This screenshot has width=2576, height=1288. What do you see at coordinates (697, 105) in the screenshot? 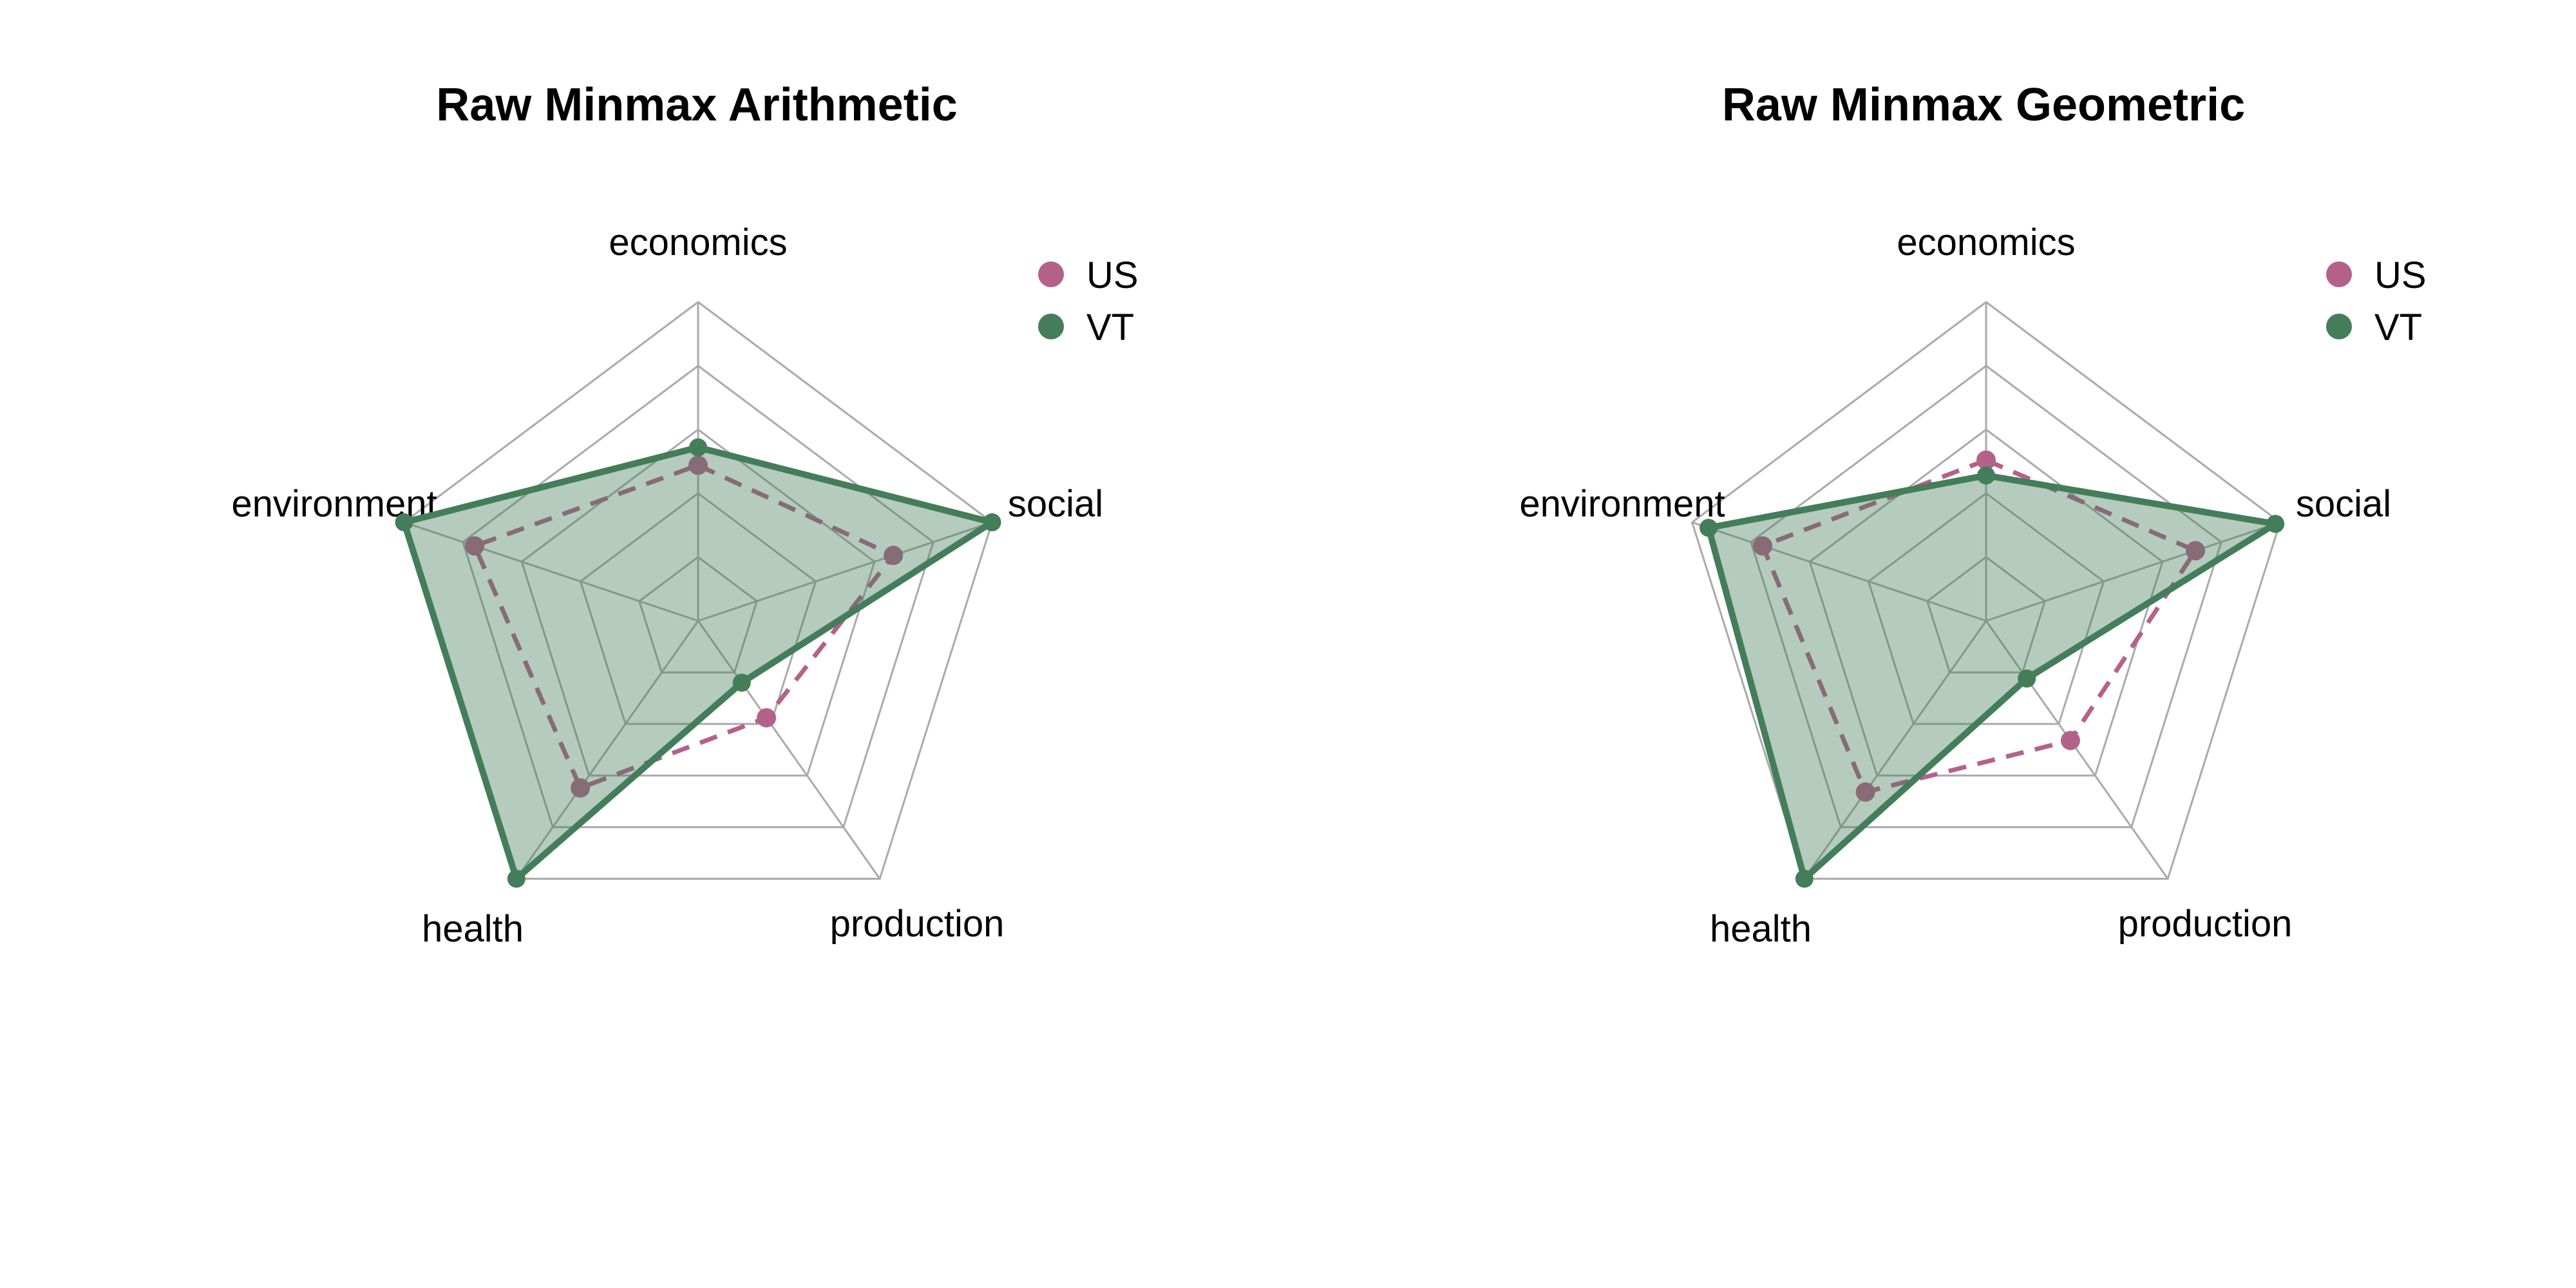
I see `chart-title: Raw Minmax Arithmetic` at bounding box center [697, 105].